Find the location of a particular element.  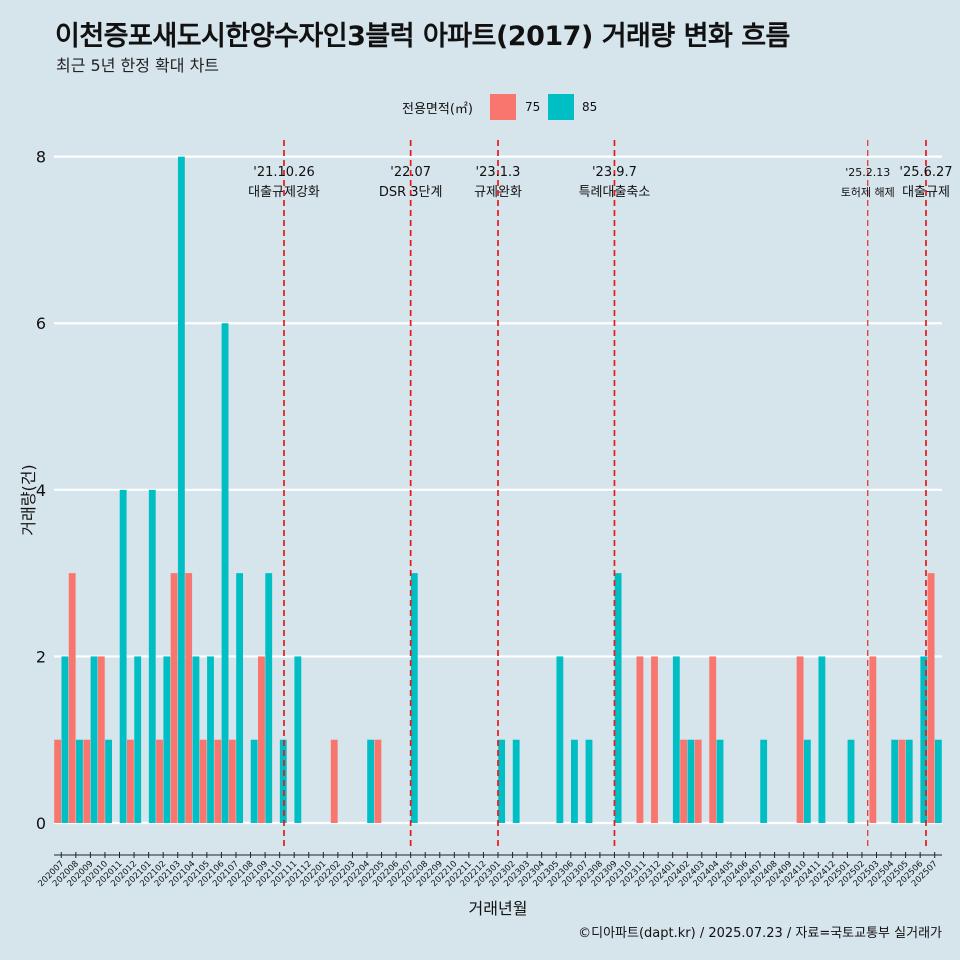

event-label-3: 특례대출축소 is located at coordinates (615, 192).